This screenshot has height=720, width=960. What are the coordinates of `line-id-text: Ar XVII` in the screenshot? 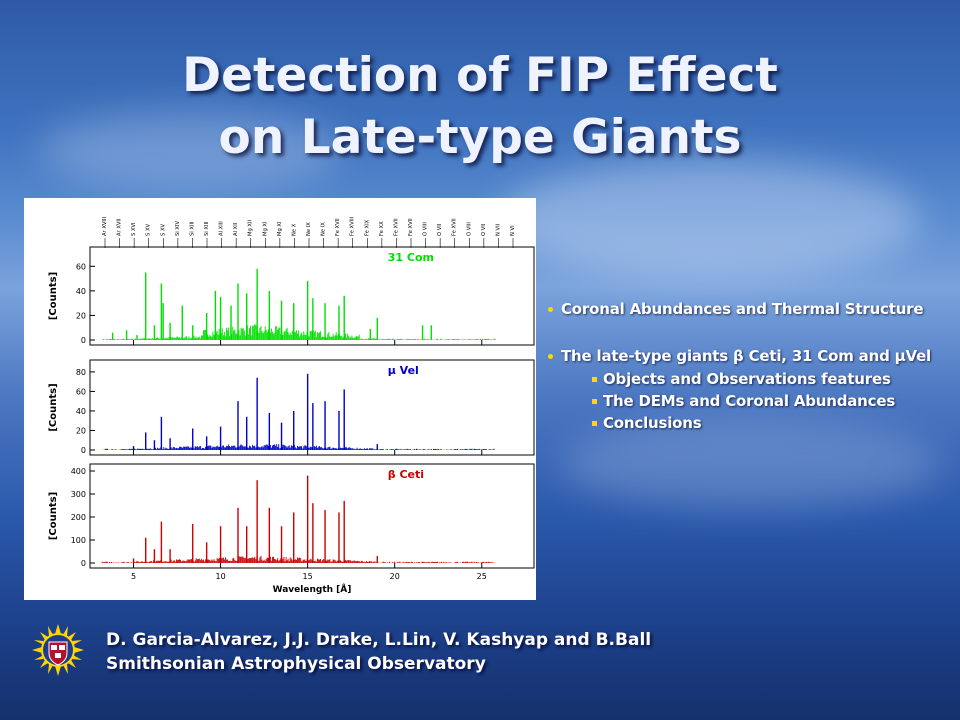 It's located at (120, 227).